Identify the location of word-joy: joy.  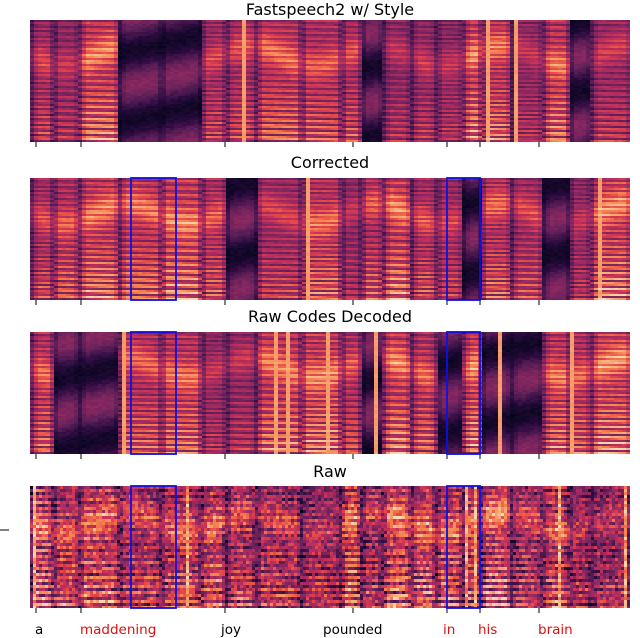
(230, 630).